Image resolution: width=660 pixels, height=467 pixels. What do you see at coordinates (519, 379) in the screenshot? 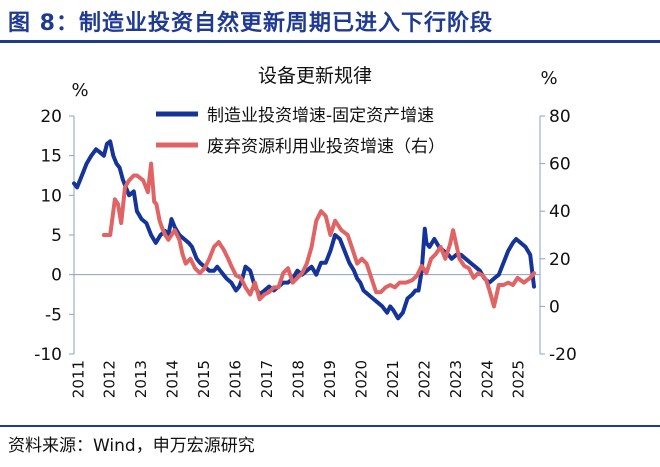
I see `x-tick-label: 2025` at bounding box center [519, 379].